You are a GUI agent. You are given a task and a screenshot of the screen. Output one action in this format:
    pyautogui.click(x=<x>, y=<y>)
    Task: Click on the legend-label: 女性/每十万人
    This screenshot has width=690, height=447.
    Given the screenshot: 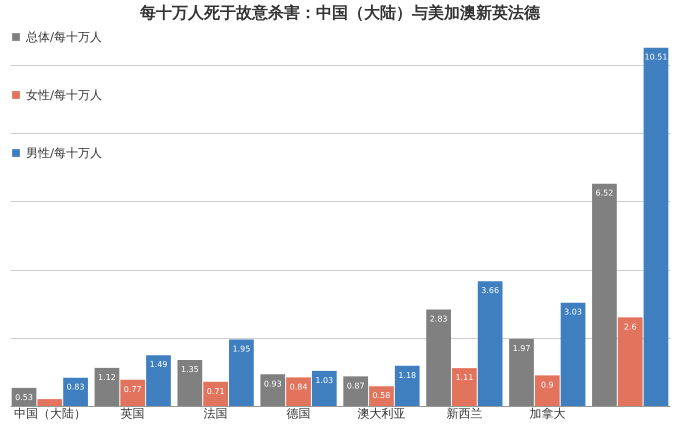 What is the action you would take?
    pyautogui.click(x=64, y=95)
    